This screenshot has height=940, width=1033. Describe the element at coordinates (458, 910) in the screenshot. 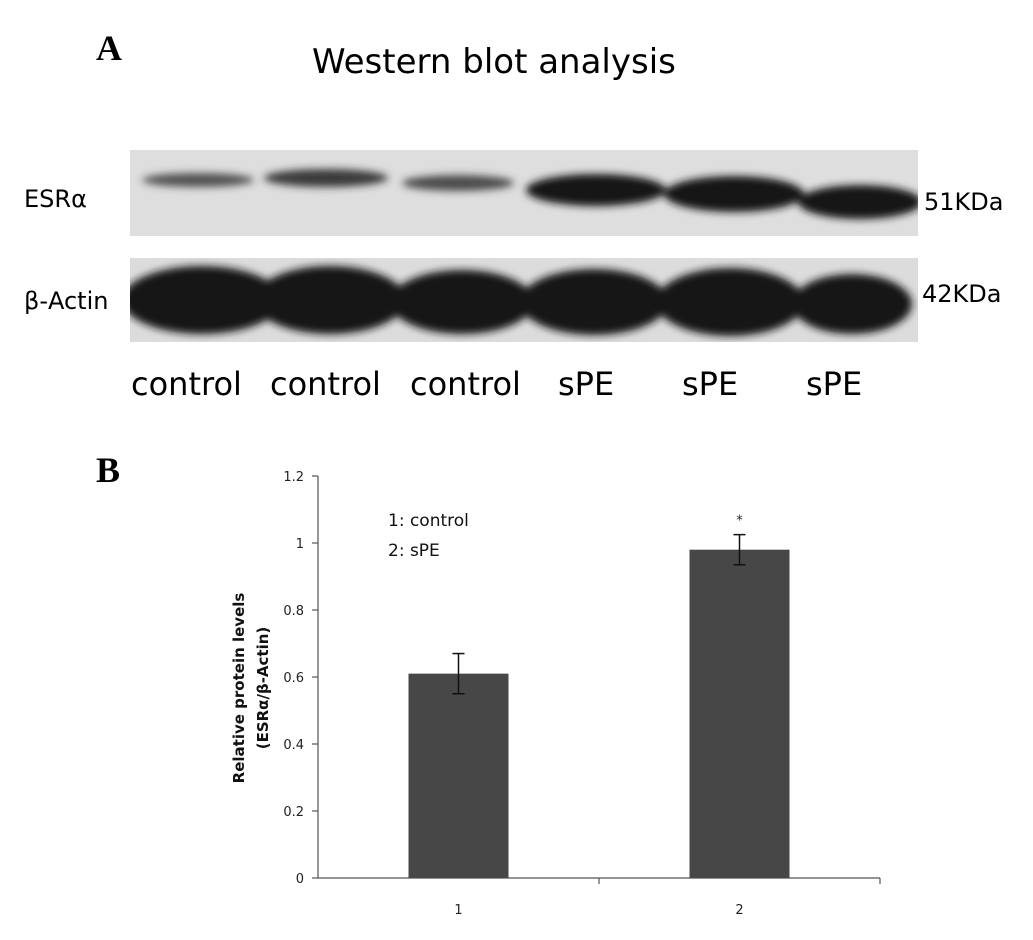

I see `x-tick-label-1: 1` at that location.